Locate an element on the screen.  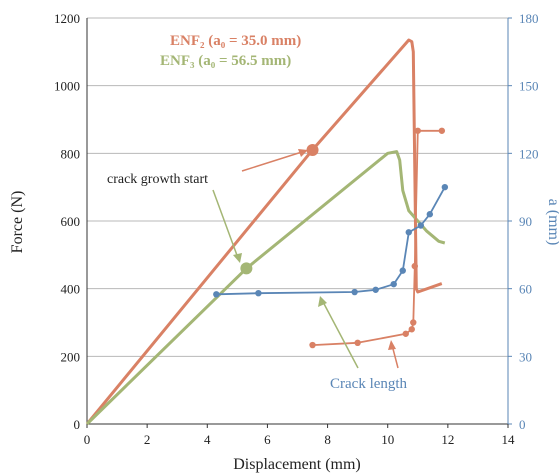
y-tick-right-label: 60 is located at coordinates (525, 289).